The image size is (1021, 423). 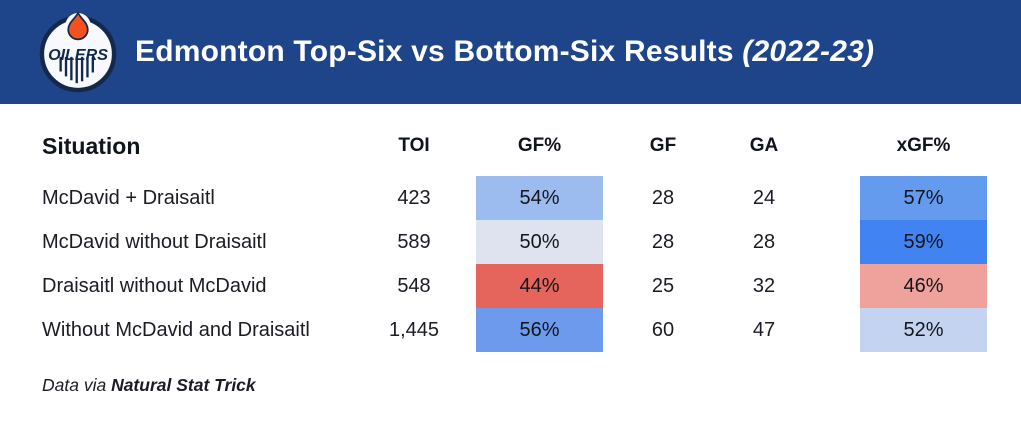 What do you see at coordinates (923, 330) in the screenshot?
I see `xgf-pct-heatcell: 52%` at bounding box center [923, 330].